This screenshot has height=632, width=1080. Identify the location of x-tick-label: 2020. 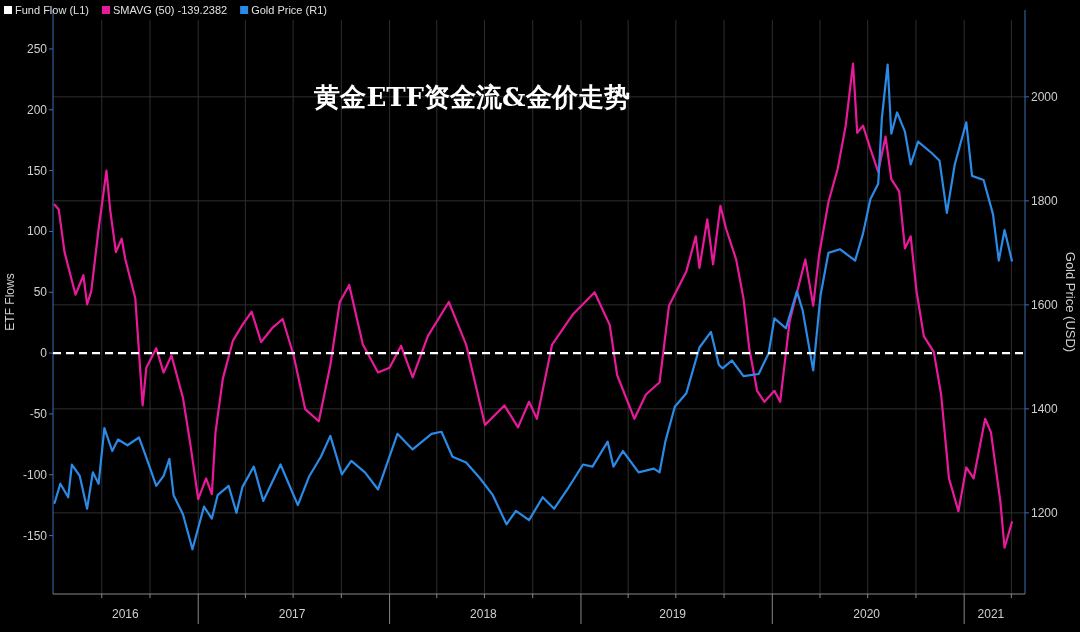
(867, 614).